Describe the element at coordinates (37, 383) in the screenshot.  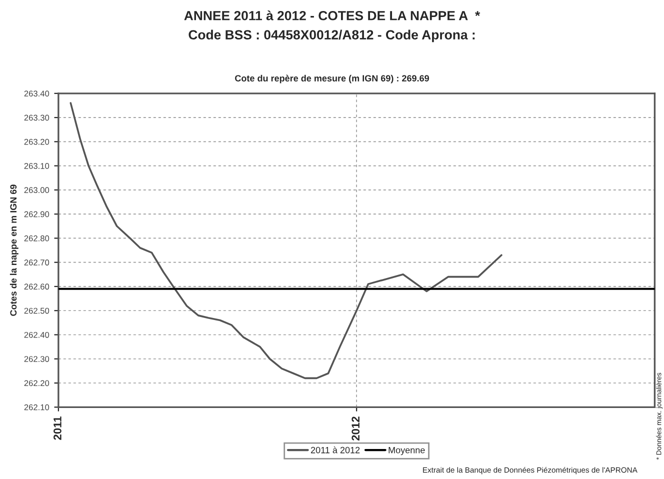
I see `y-tick-label: 262.20` at that location.